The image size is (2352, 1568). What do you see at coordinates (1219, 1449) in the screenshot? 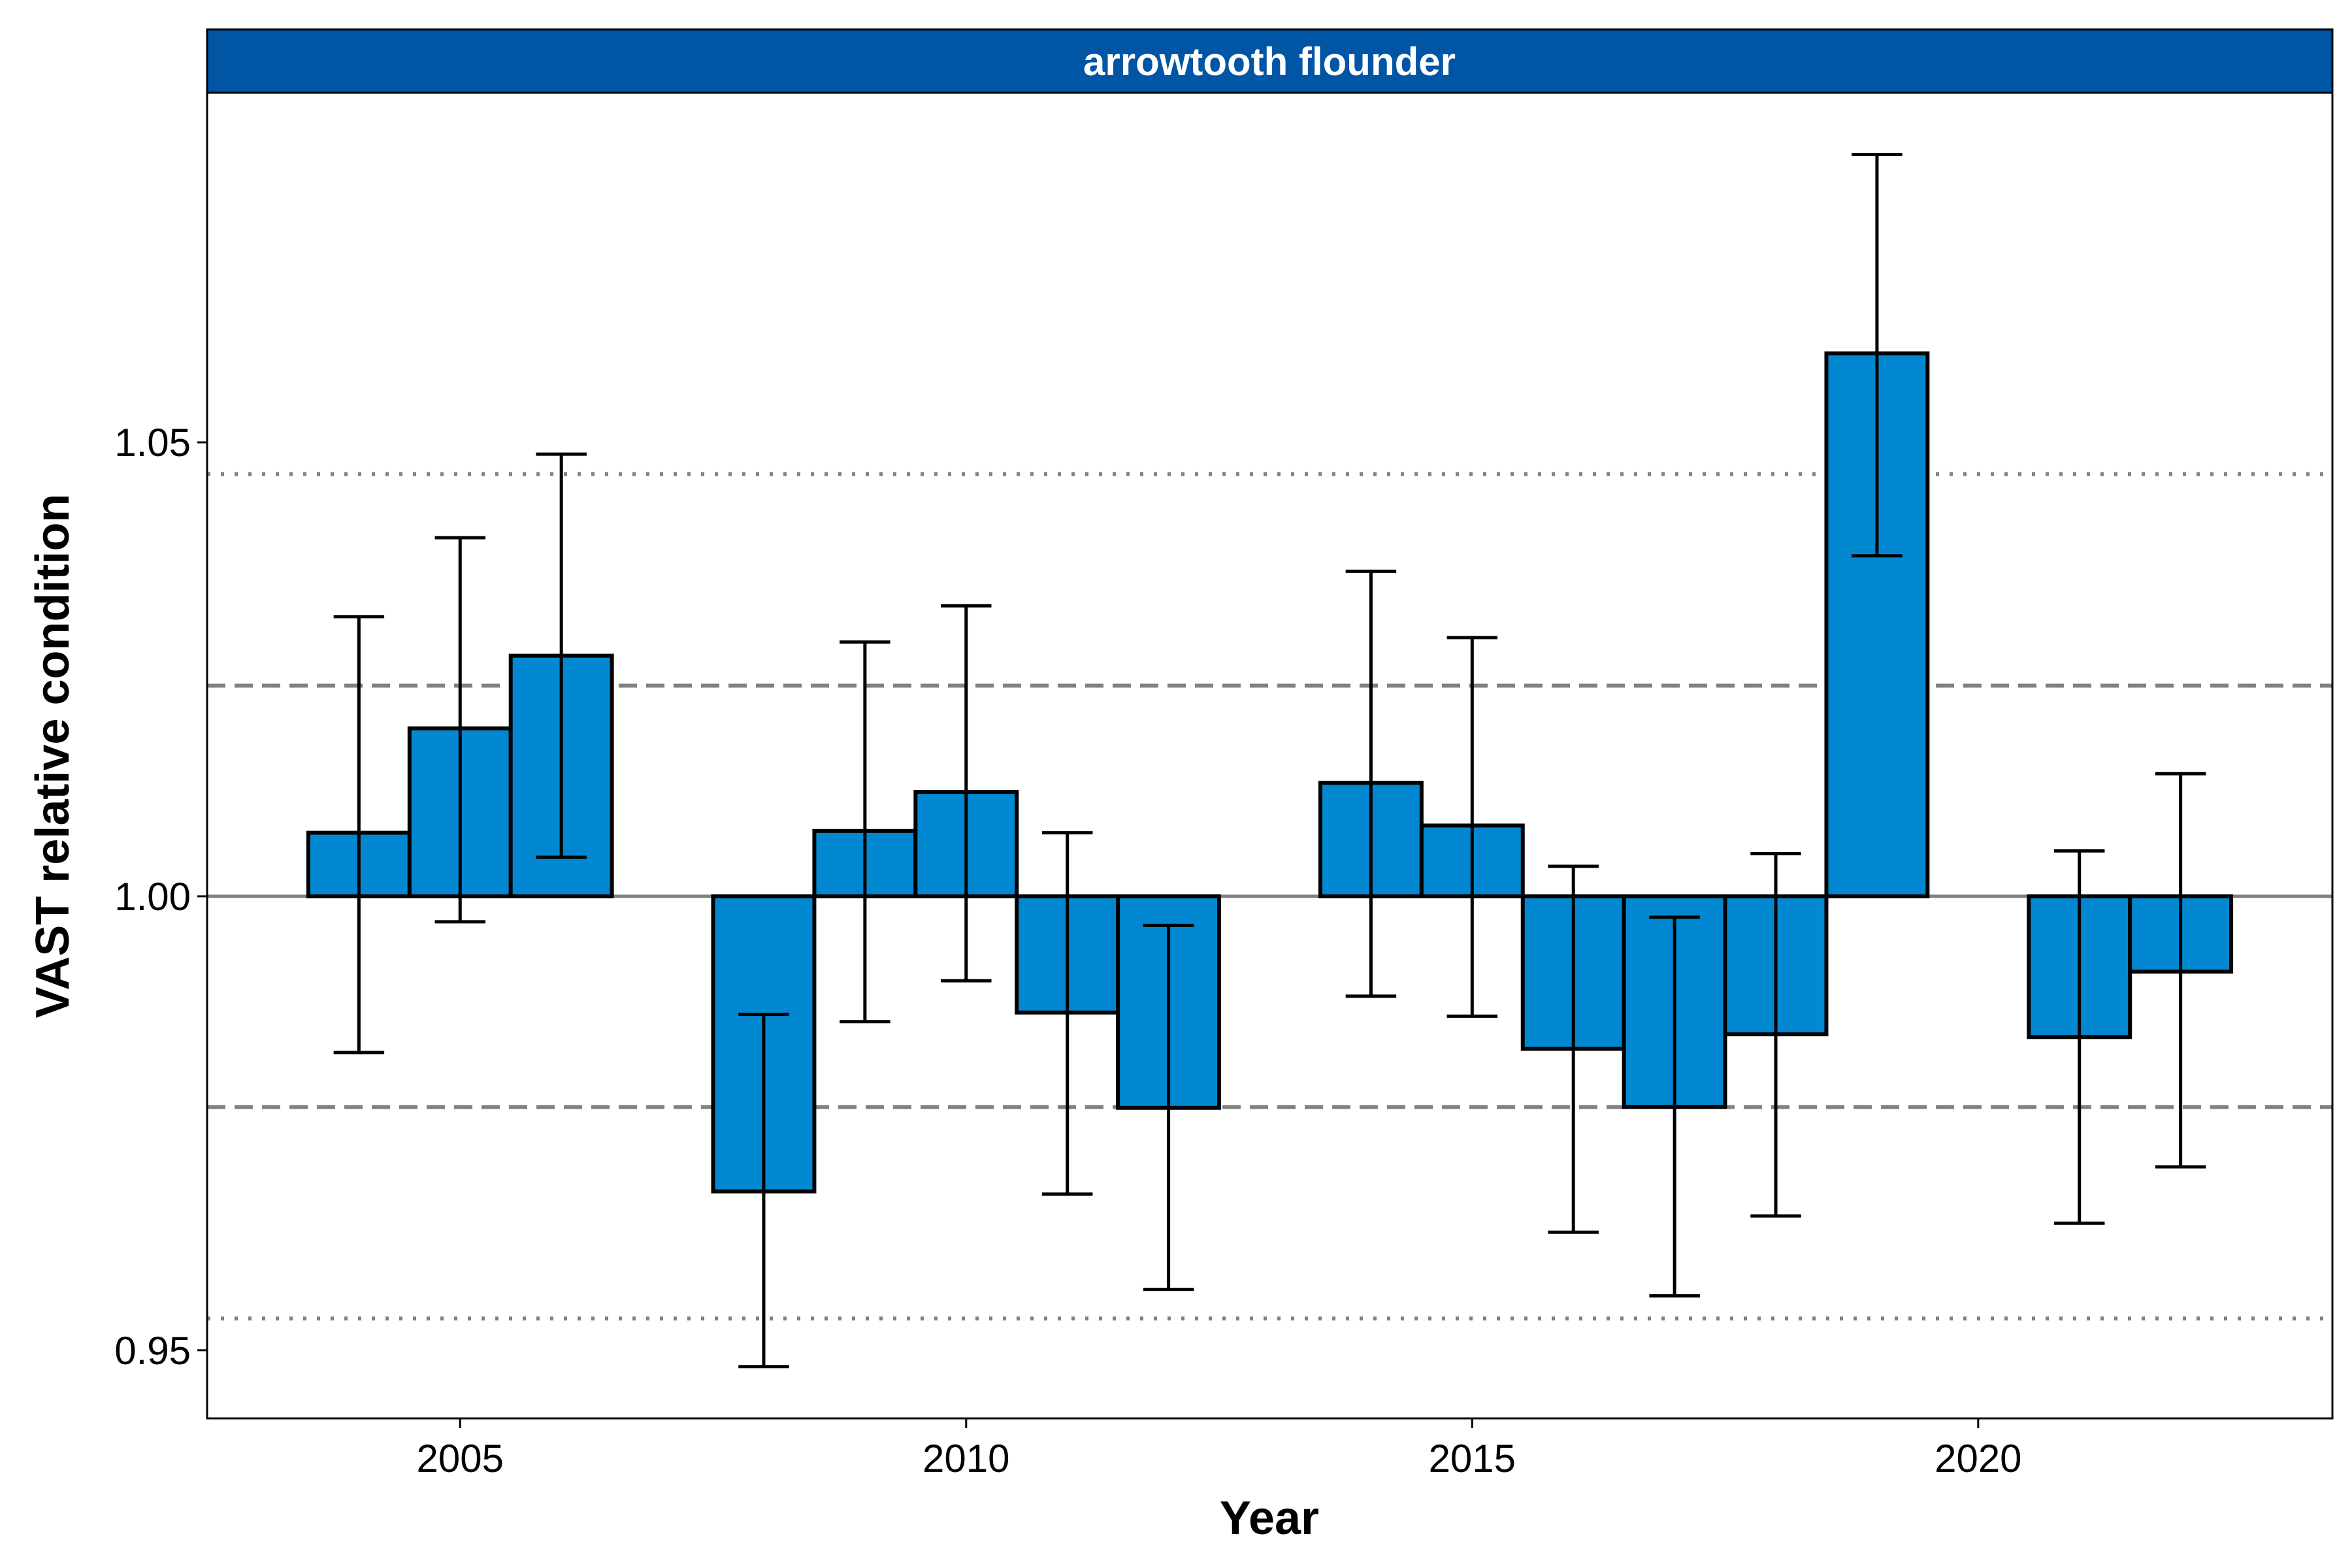
I see `x-axis: 2005 2010 2015 2020` at bounding box center [1219, 1449].